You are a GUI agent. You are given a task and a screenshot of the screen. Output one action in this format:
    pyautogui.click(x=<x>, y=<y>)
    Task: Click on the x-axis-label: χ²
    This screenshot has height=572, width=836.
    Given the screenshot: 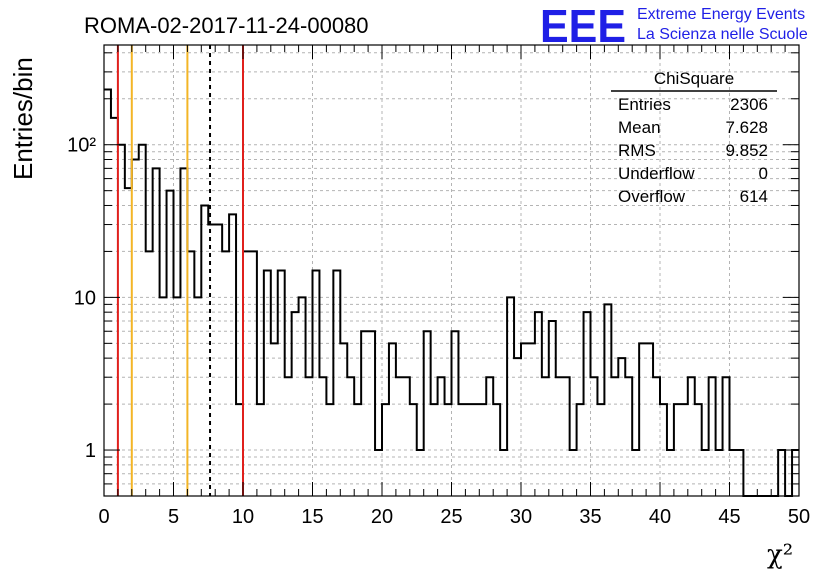 What is the action you would take?
    pyautogui.click(x=780, y=555)
    